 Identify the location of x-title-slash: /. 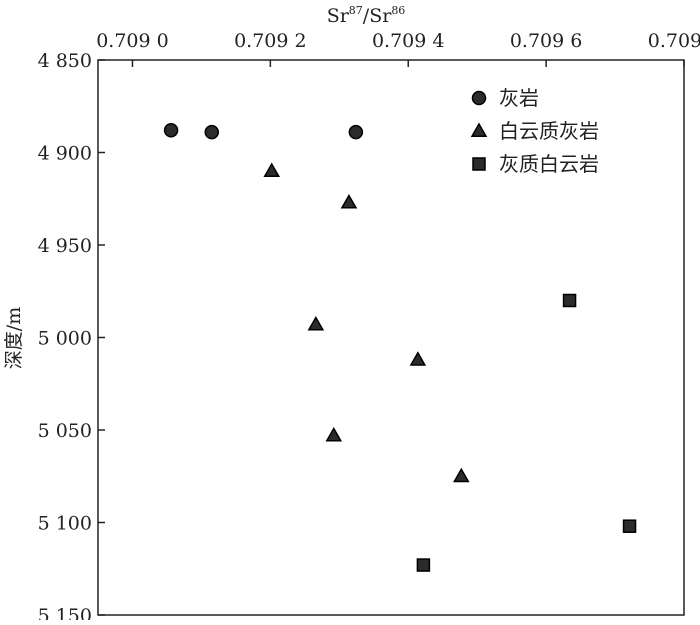
(366, 16).